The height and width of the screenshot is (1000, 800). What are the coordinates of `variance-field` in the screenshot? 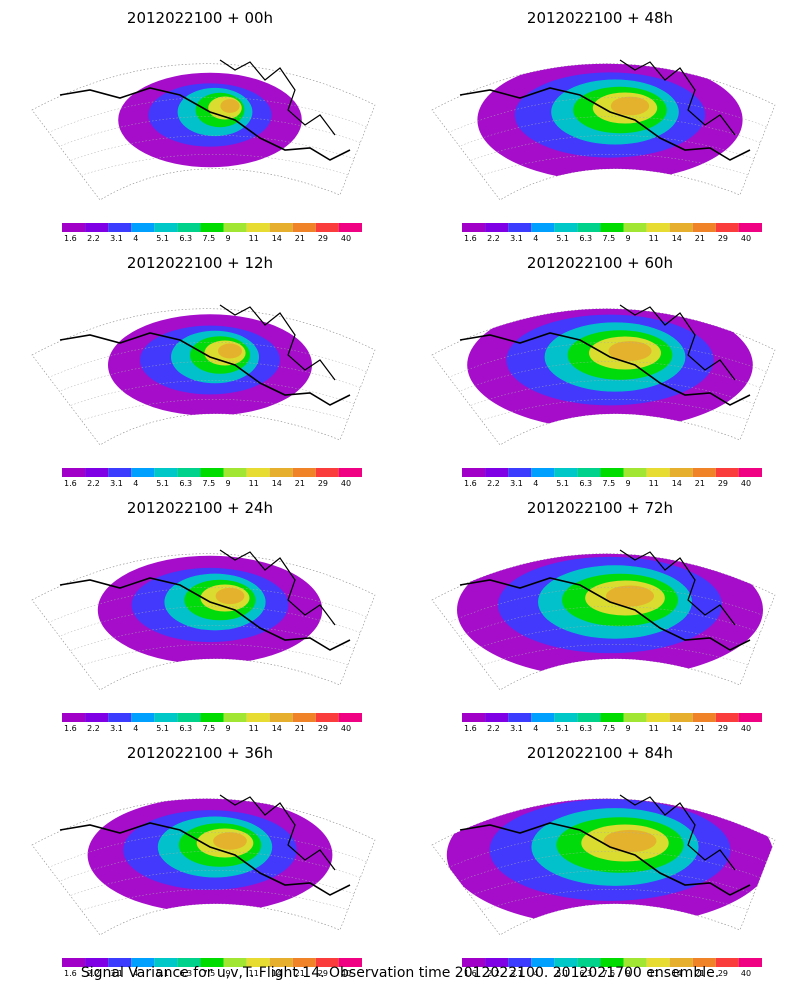 It's located at (203, 133).